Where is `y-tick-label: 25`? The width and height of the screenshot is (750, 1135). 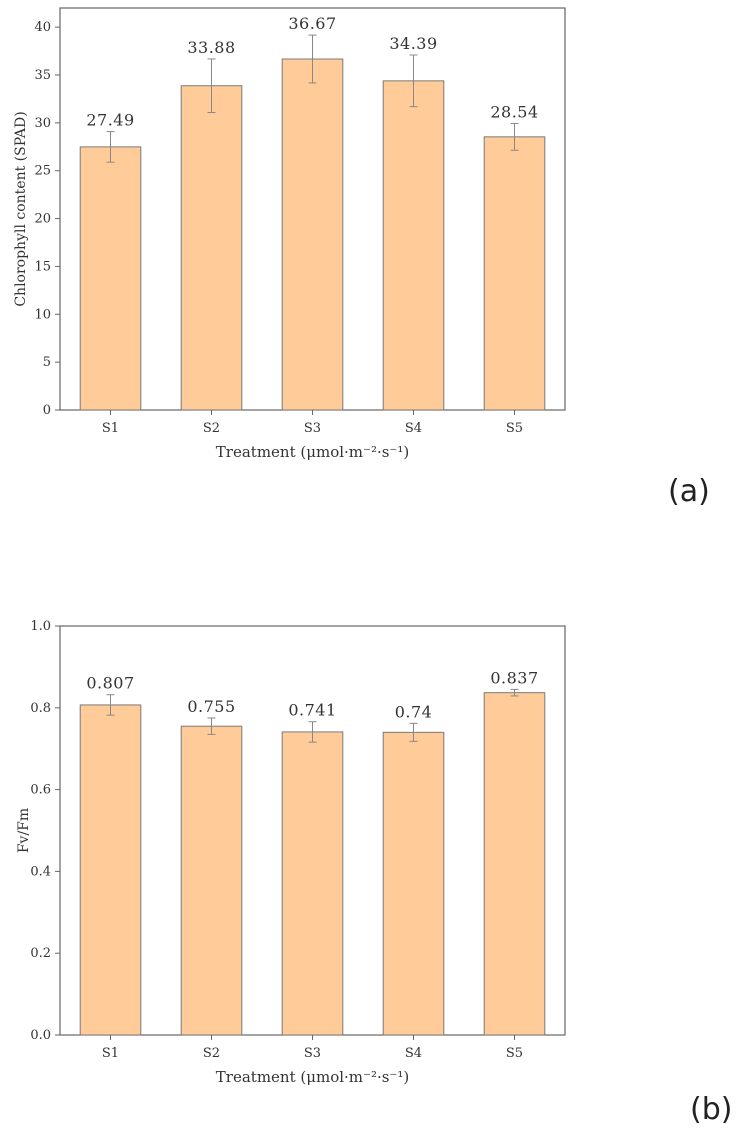
y-tick-label: 25 is located at coordinates (42, 171).